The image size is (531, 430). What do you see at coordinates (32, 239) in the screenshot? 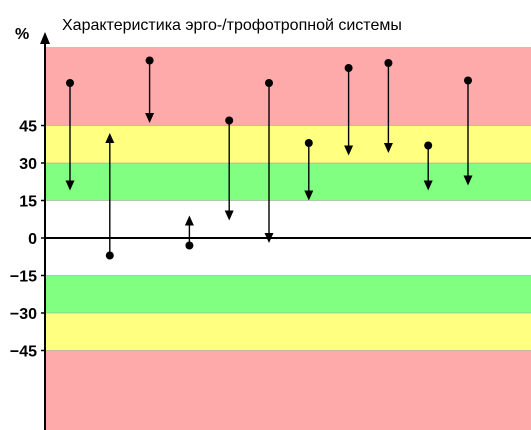
I see `y-tick-label-3: 0` at bounding box center [32, 239].